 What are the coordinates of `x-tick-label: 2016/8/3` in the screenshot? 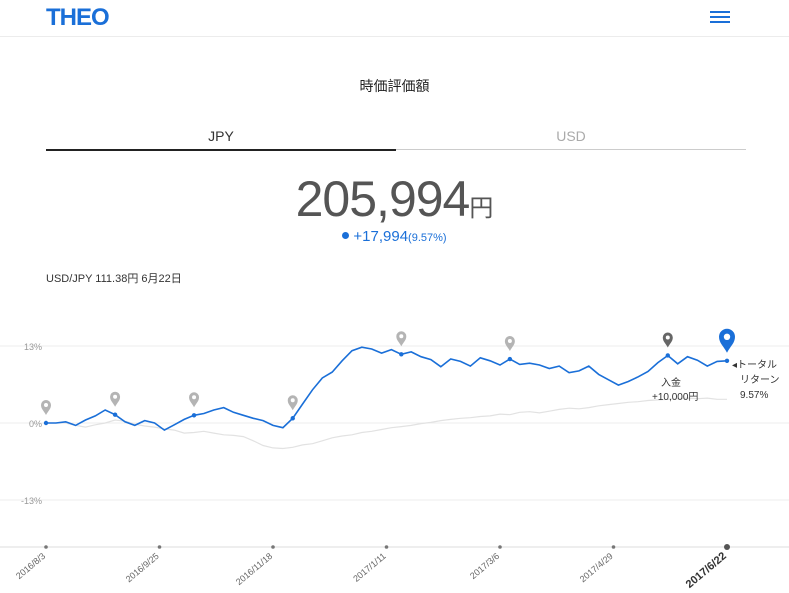 It's located at (30, 566).